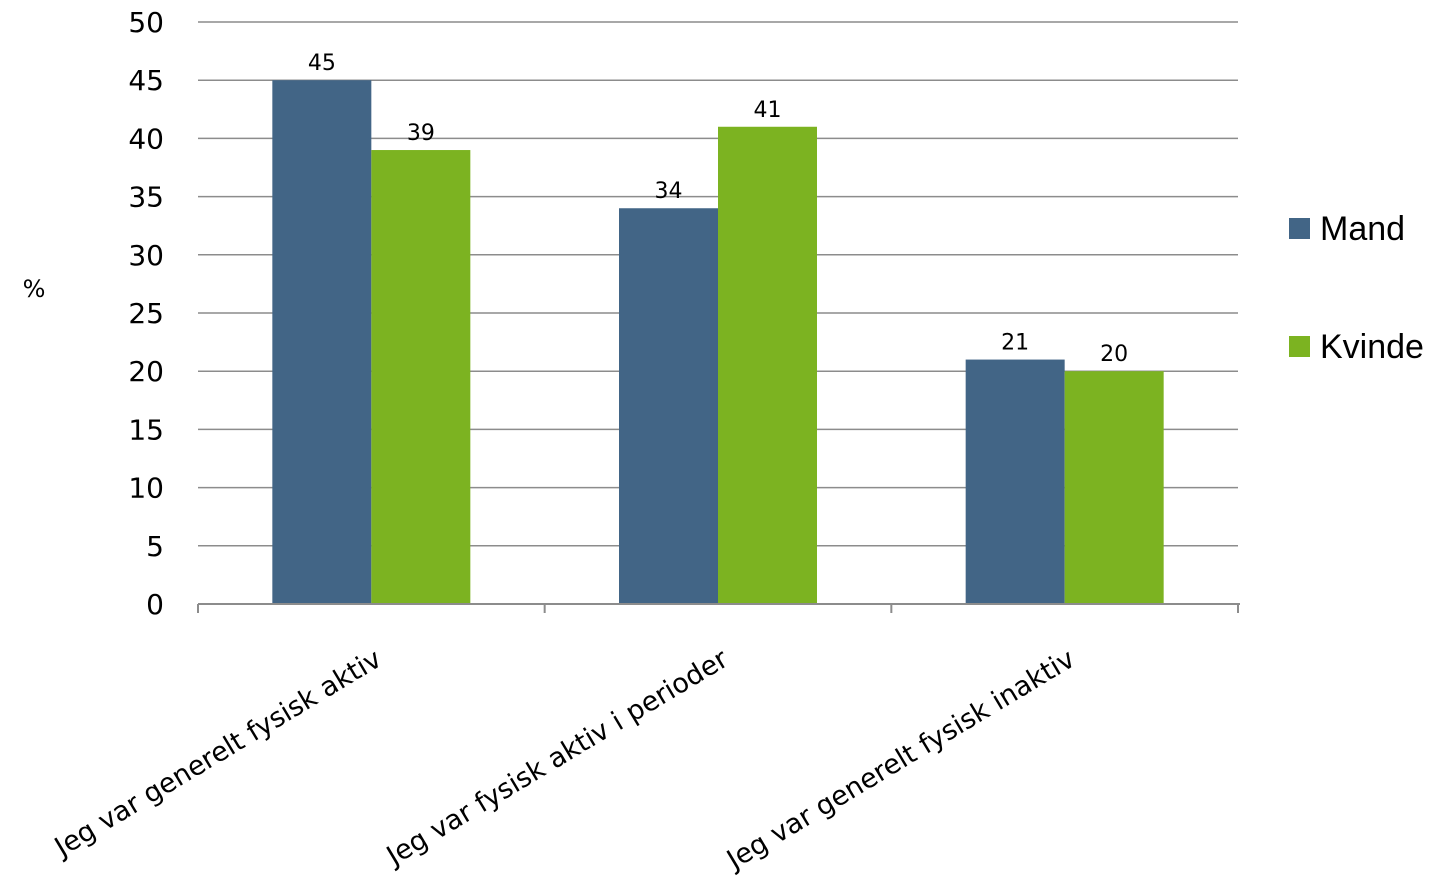  Describe the element at coordinates (155, 546) in the screenshot. I see `y-tick-label: 5` at that location.